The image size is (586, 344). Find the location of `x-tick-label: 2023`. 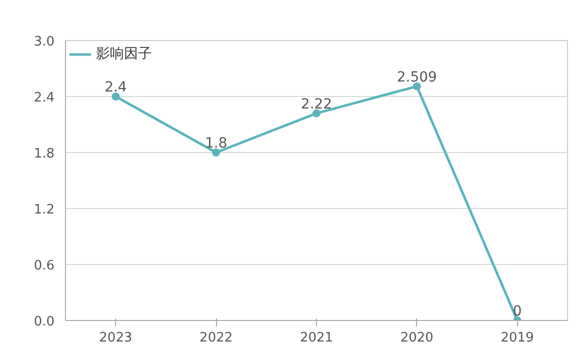

x-tick-label: 2023 is located at coordinates (115, 337).